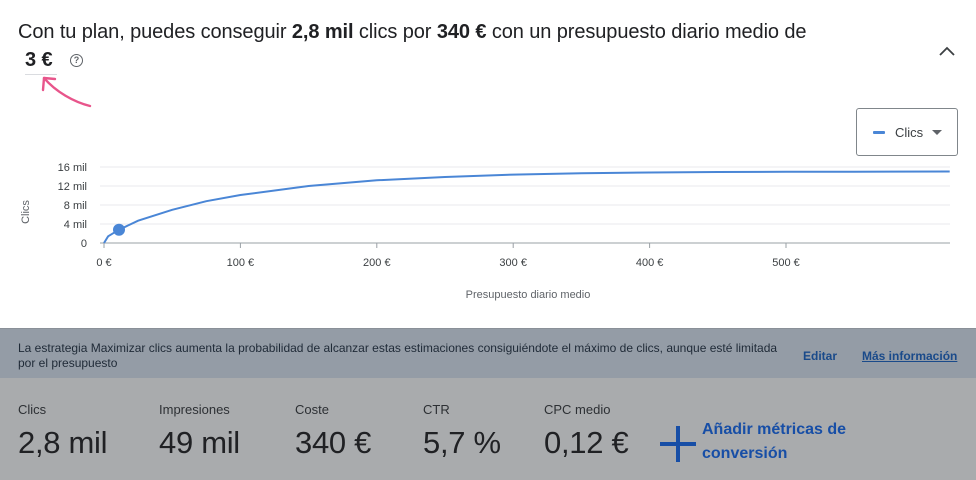 This screenshot has height=480, width=976. Describe the element at coordinates (76, 60) in the screenshot. I see `question-circle-icon: ?` at that location.